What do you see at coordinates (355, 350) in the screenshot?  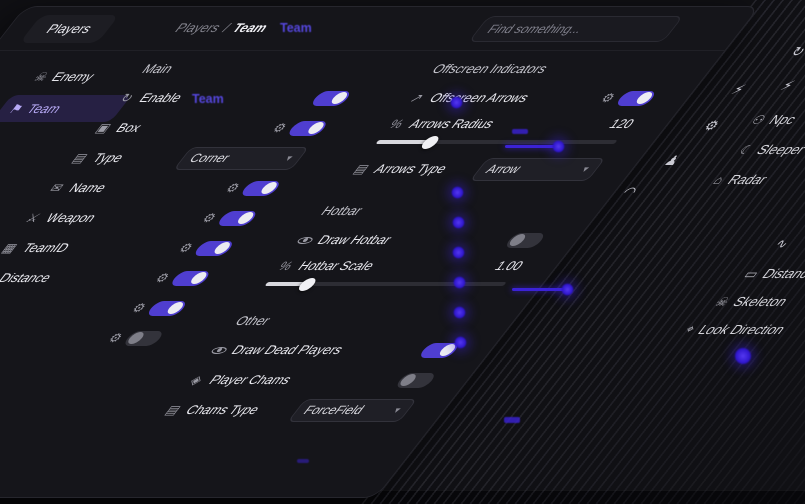 I see `row-draw-dead-players: Draw Dead Players` at bounding box center [355, 350].